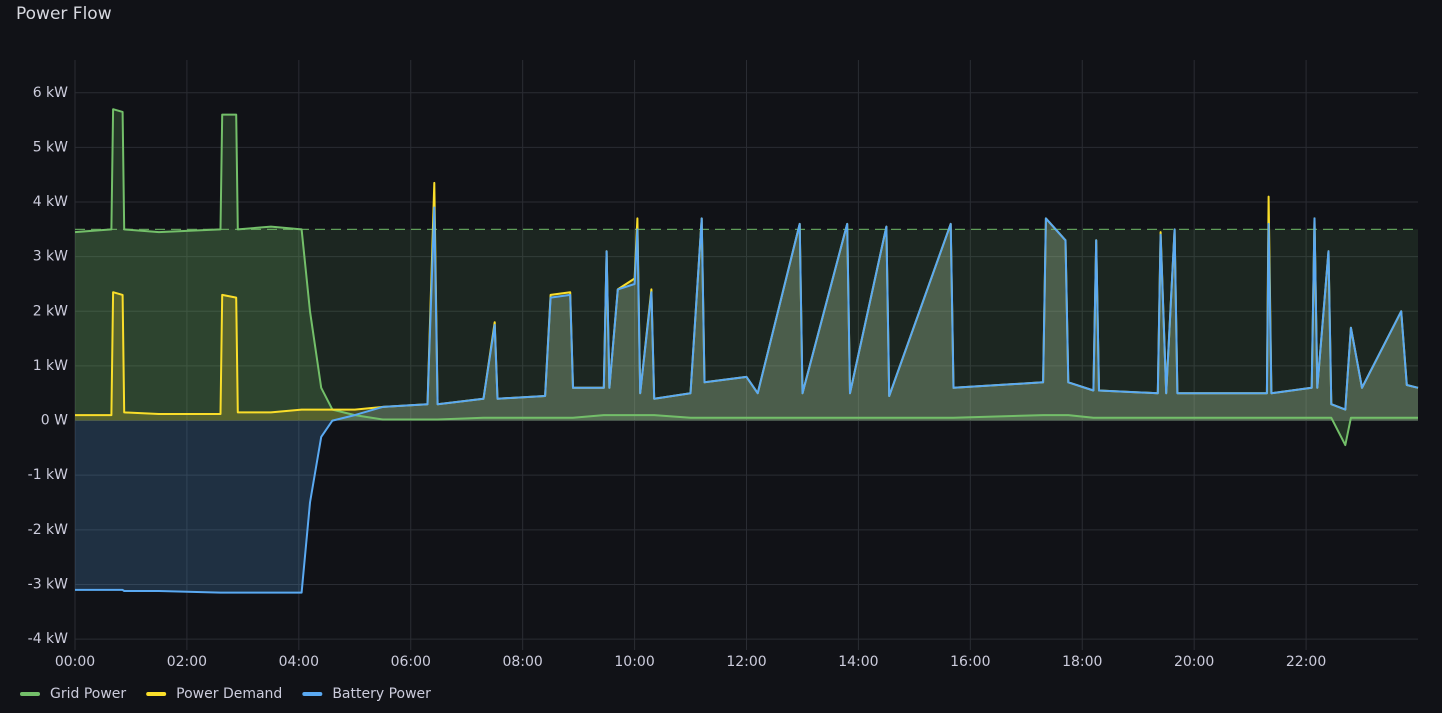 The width and height of the screenshot is (1442, 713). Describe the element at coordinates (50, 93) in the screenshot. I see `y-tick-label: 6 kW` at that location.